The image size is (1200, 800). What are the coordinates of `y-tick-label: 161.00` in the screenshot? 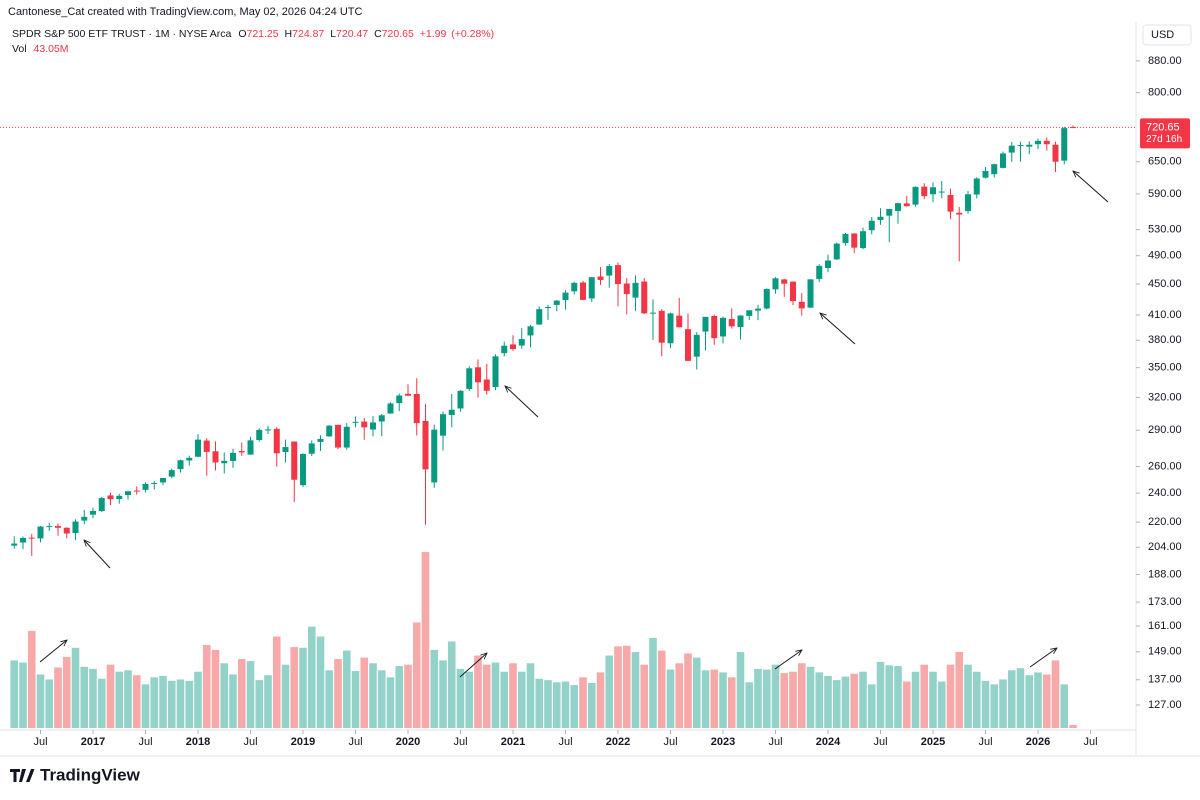 It's located at (1165, 626).